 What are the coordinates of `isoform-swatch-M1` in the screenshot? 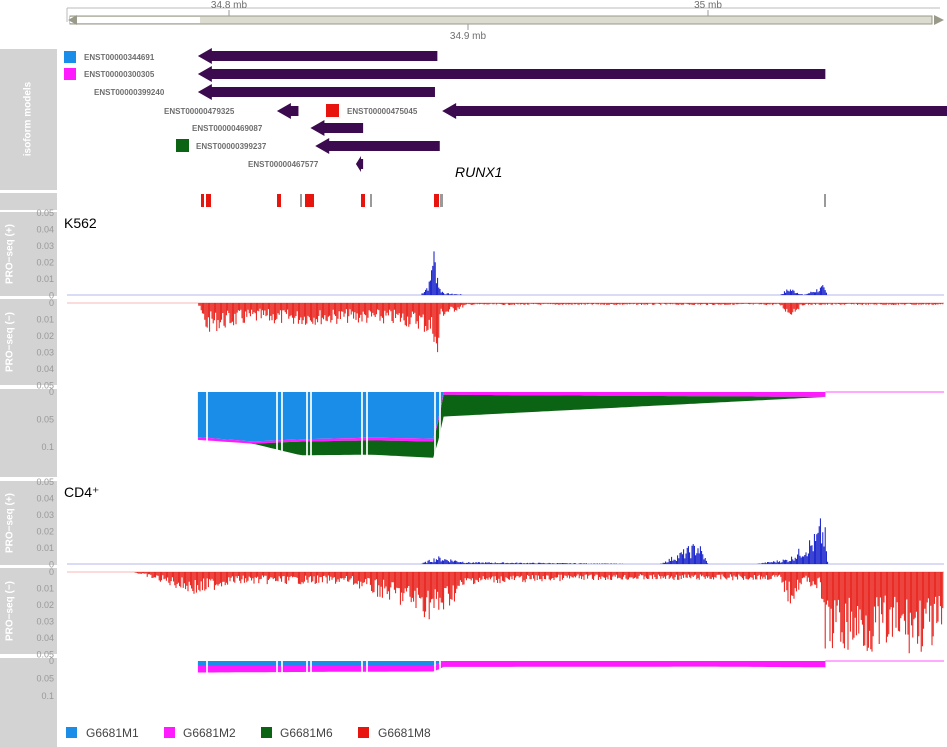 It's located at (70, 57).